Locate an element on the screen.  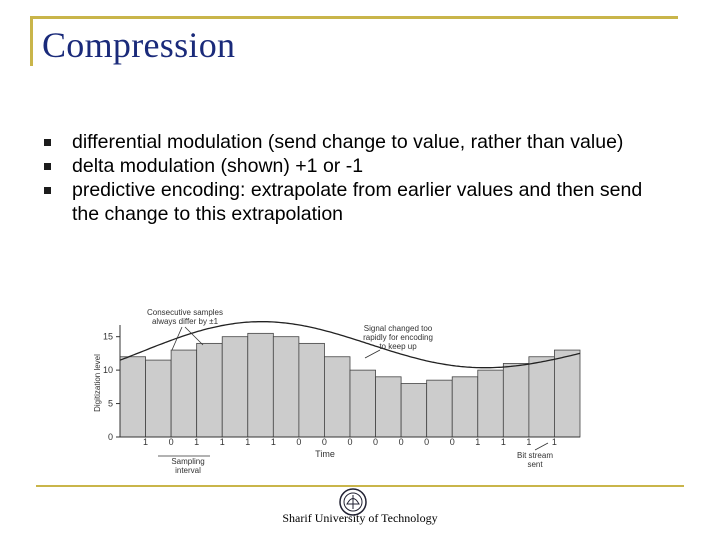
annotation-signal-changed: to keep up is located at coordinates (398, 346).